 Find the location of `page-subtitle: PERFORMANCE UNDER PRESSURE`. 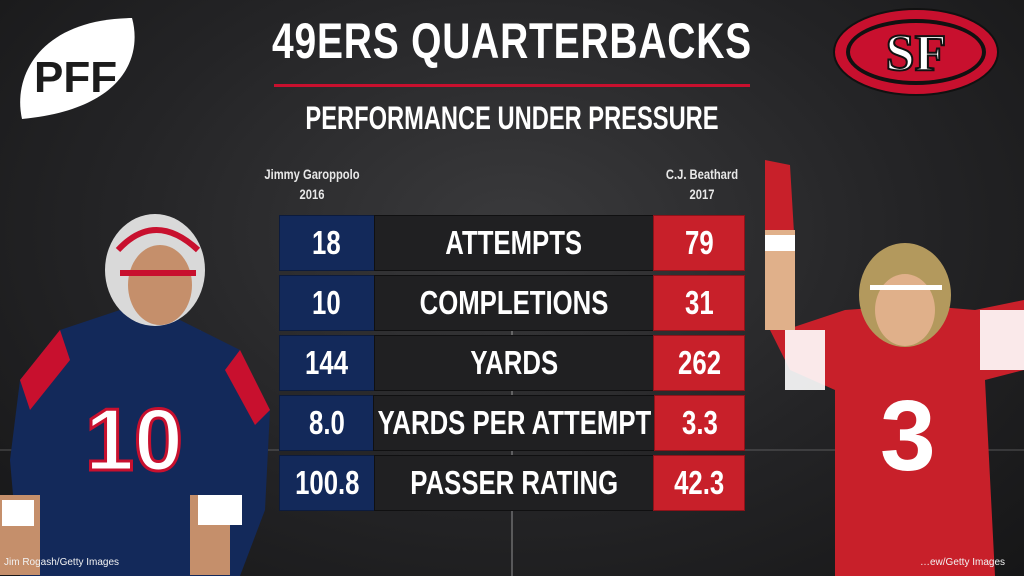

page-subtitle: PERFORMANCE UNDER PRESSURE is located at coordinates (512, 118).